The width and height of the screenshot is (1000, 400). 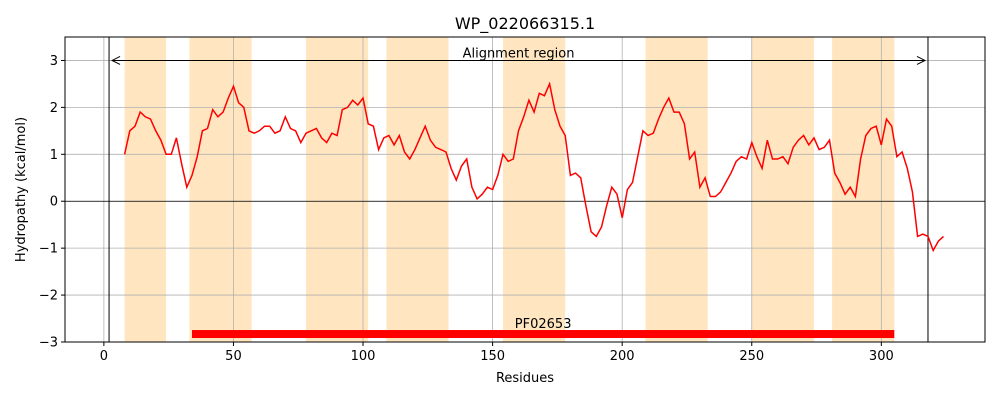 I want to click on x-tick-label: 100, so click(x=363, y=356).